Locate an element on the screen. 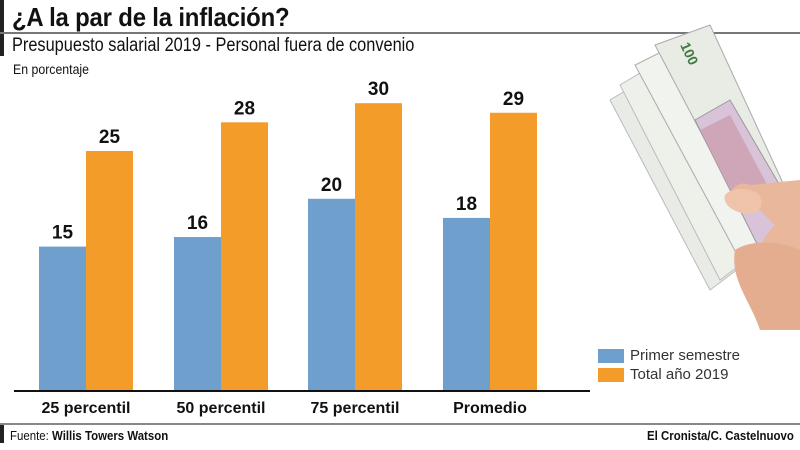 This screenshot has width=800, height=450. legend-label: Primer semestre is located at coordinates (685, 355).